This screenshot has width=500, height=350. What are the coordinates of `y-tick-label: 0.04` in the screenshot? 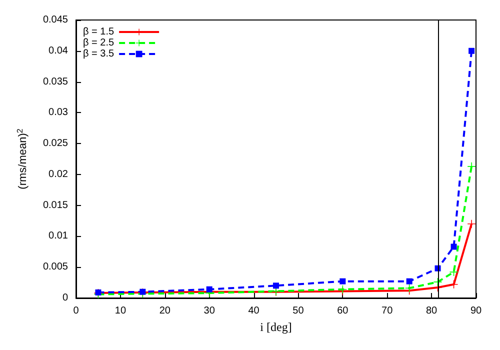 It's located at (58, 50).